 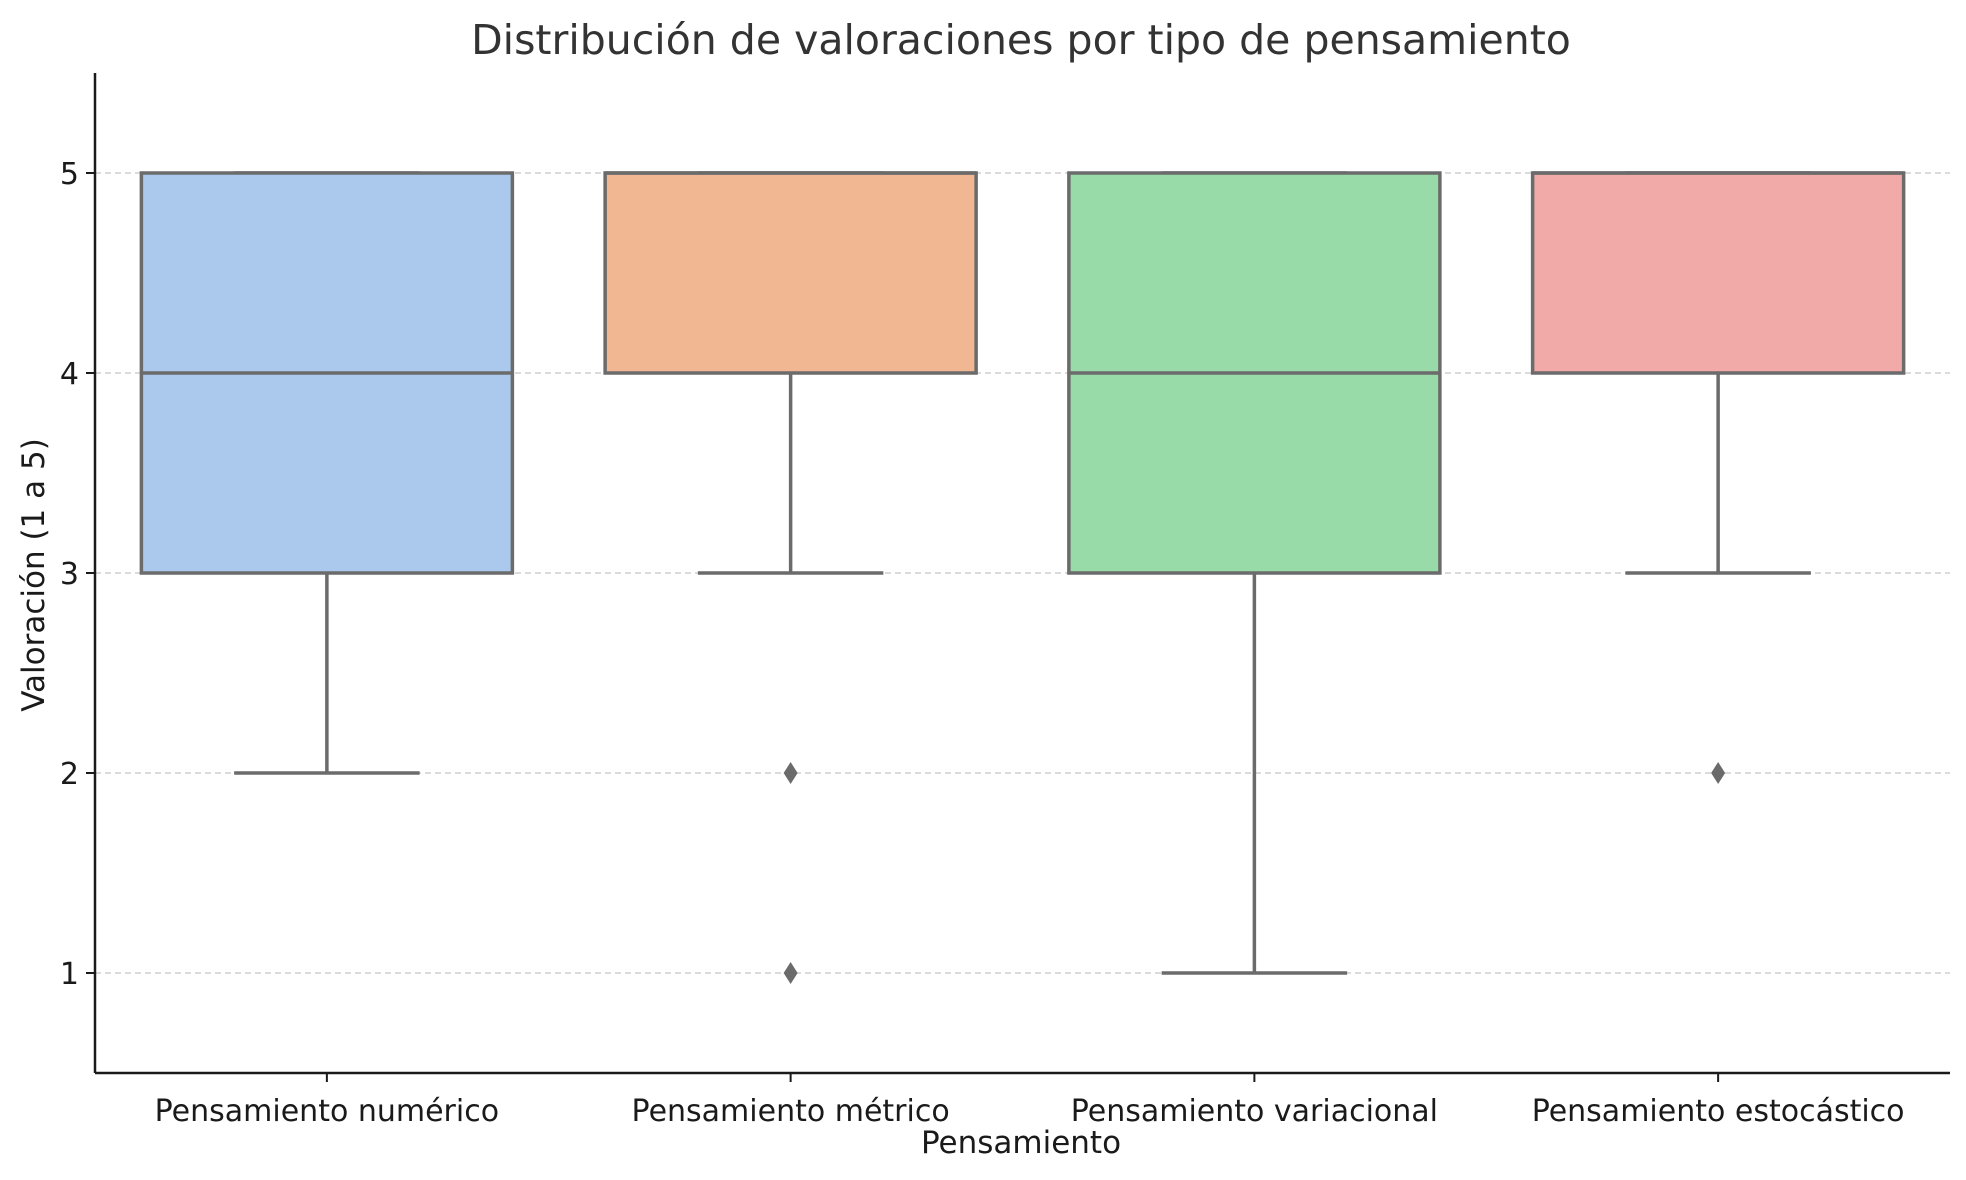 What do you see at coordinates (1021, 1143) in the screenshot?
I see `x-axis-label: Pensamiento` at bounding box center [1021, 1143].